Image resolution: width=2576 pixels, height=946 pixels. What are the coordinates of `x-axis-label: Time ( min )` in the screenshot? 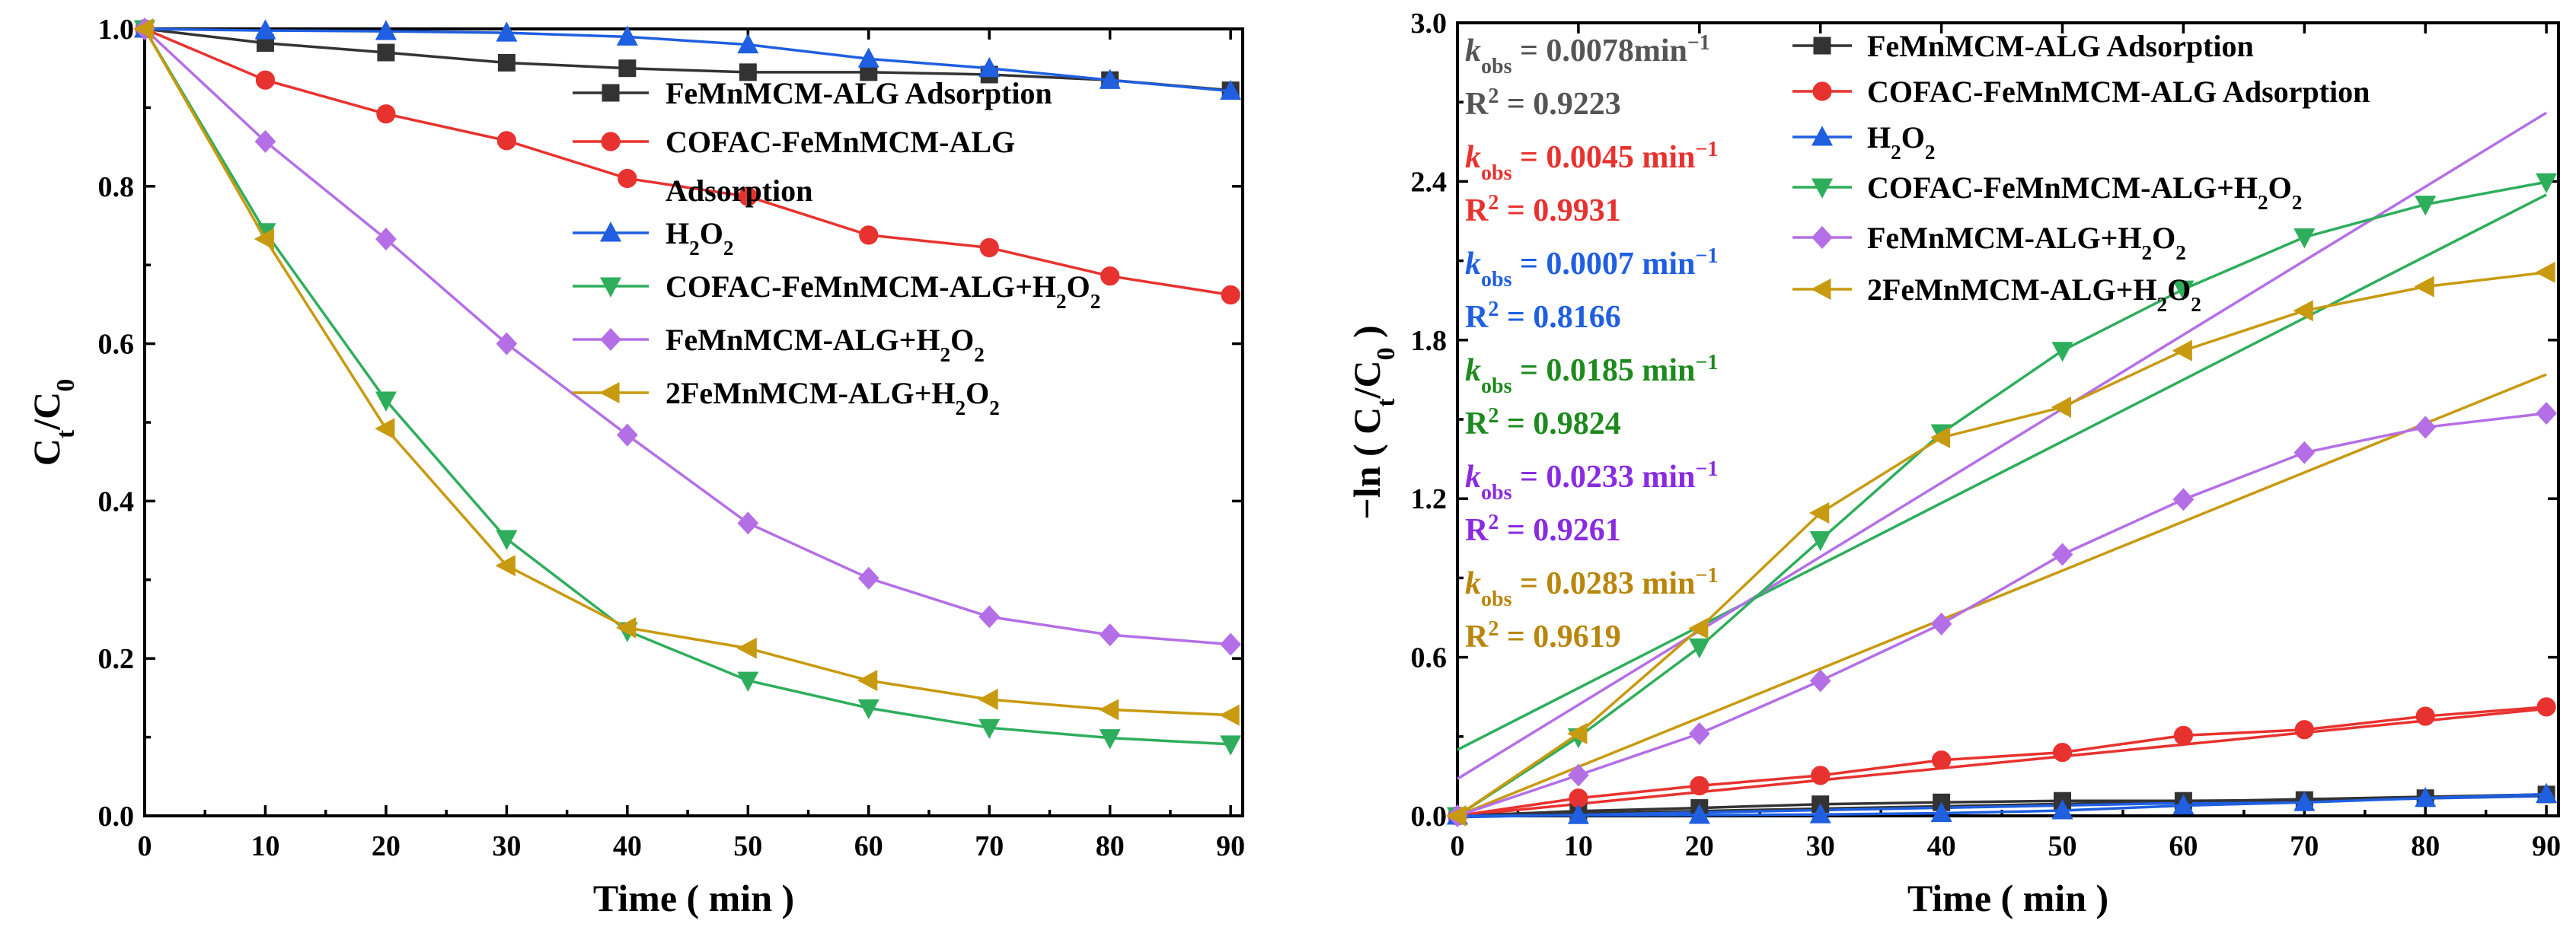 It's located at (693, 898).